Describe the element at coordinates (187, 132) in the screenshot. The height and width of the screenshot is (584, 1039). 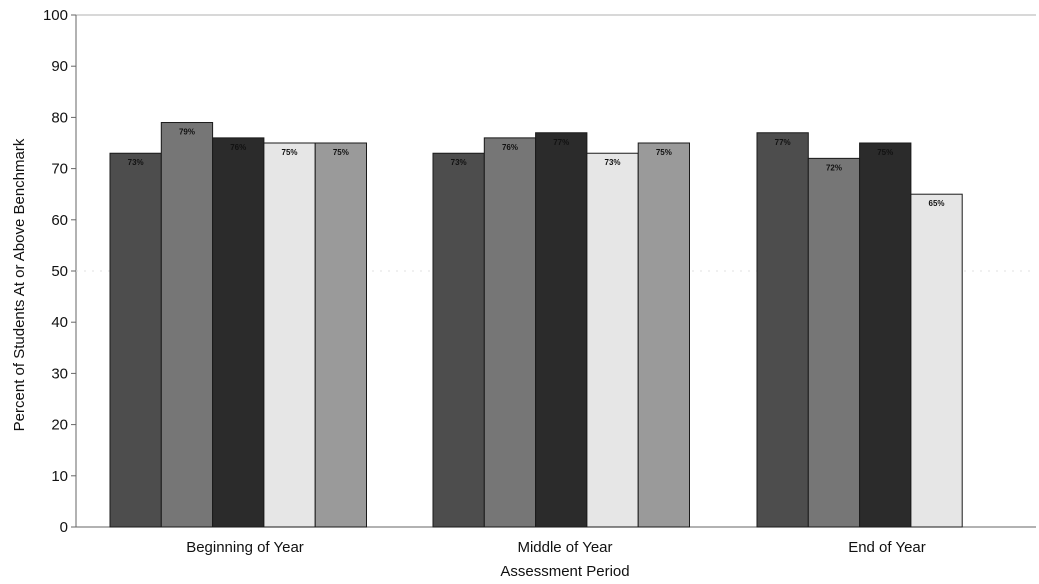
I see `bar-data-label: 79%` at that location.